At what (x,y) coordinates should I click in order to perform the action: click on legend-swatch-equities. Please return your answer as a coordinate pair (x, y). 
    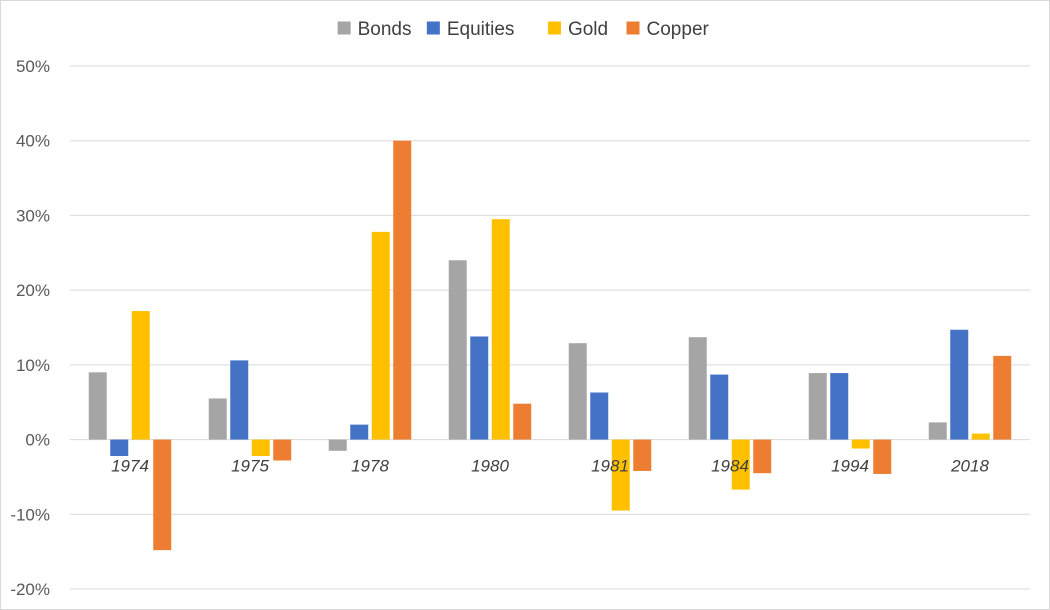
    Looking at the image, I should click on (433, 28).